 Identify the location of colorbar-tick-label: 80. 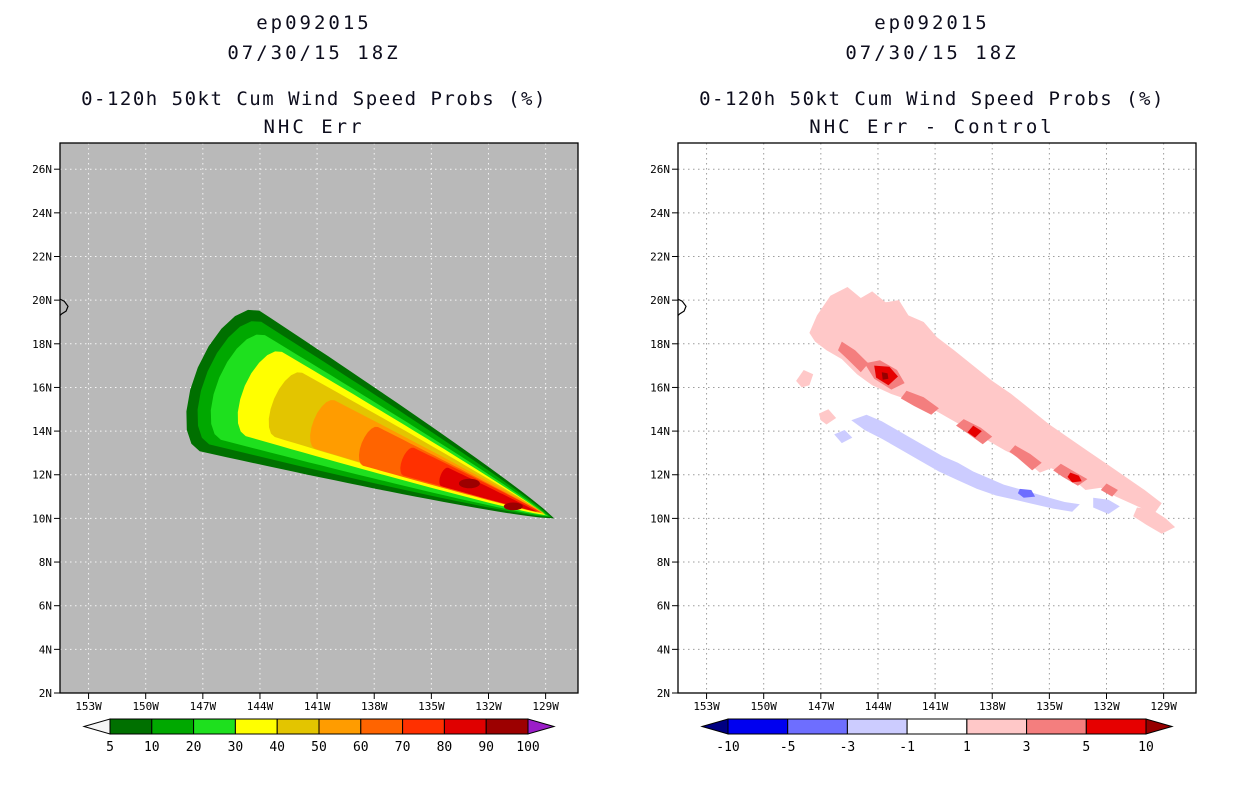
(445, 747).